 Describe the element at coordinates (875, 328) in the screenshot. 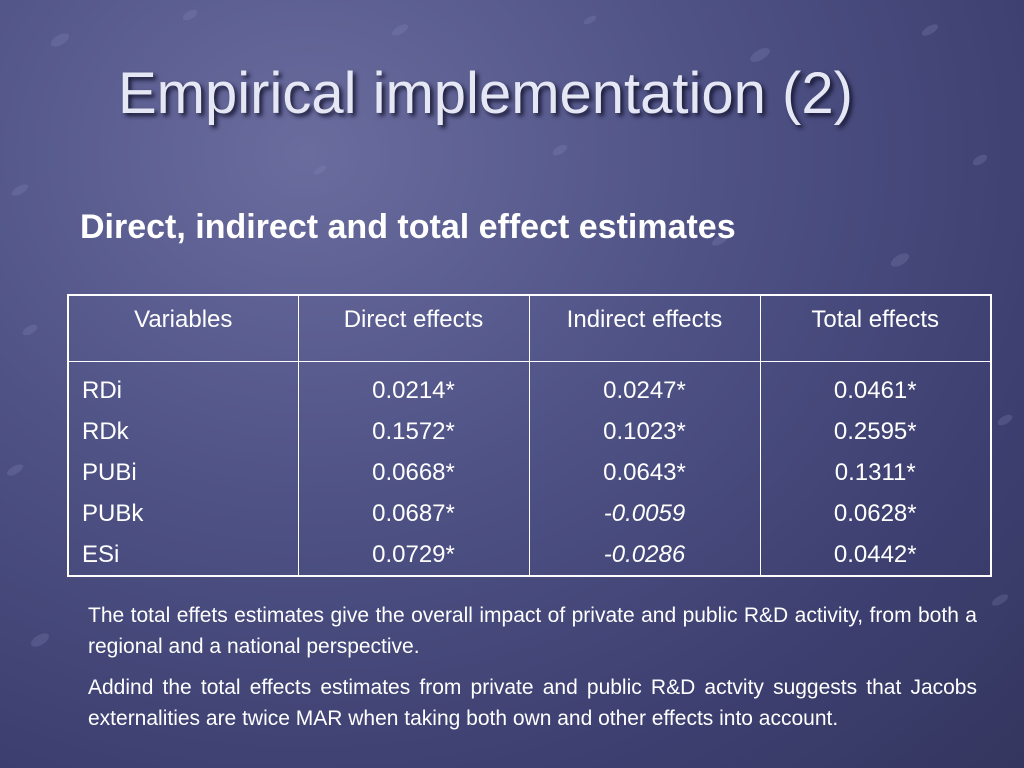

I see `header-total-effects: Total effects` at that location.